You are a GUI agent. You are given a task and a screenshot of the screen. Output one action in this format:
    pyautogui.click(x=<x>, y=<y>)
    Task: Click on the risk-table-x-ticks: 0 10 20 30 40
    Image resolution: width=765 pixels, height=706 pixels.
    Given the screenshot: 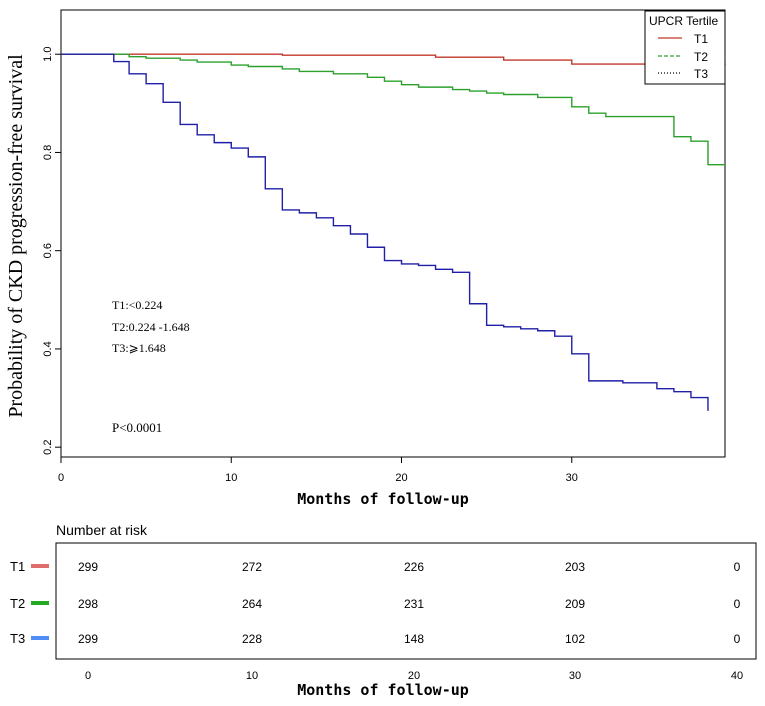 What is the action you would take?
    pyautogui.click(x=414, y=676)
    